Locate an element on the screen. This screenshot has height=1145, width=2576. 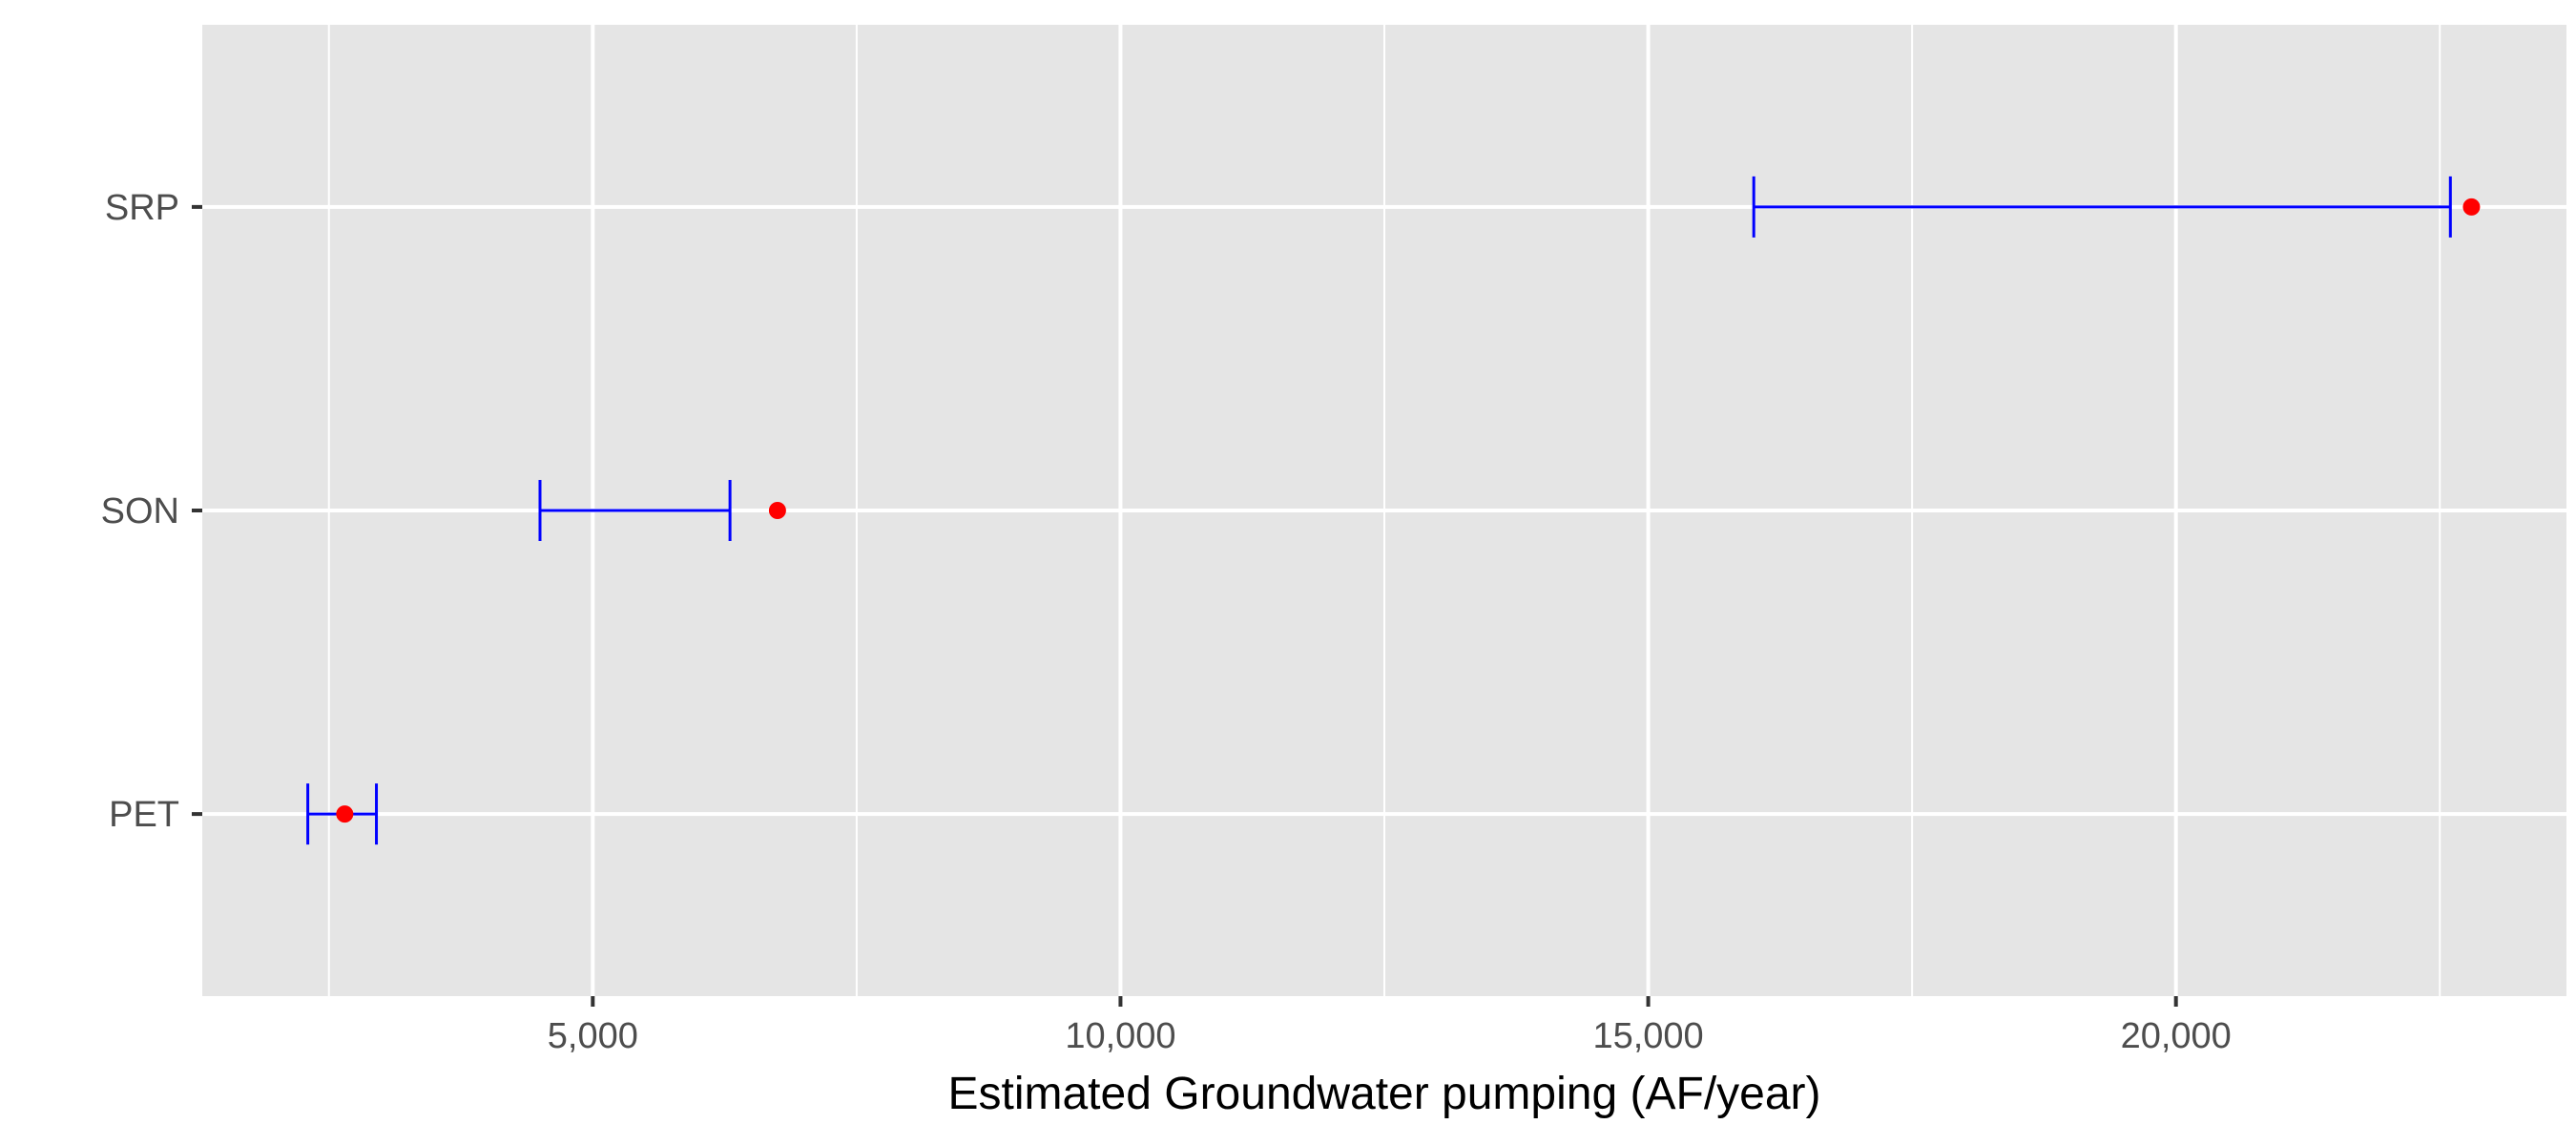
y-axis: PET SON SRP is located at coordinates (151, 512).